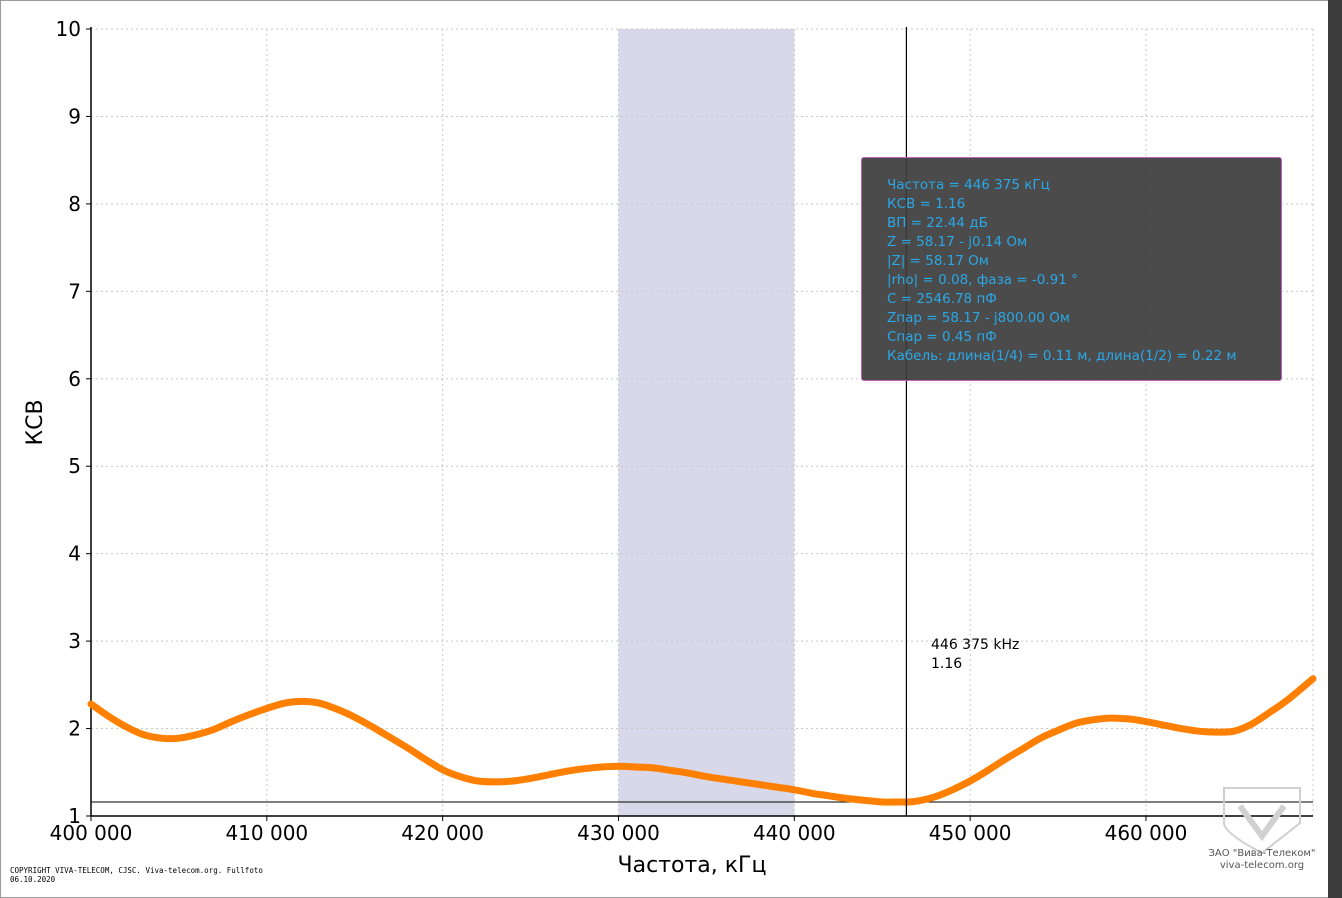 The height and width of the screenshot is (898, 1342). I want to click on y-tick-label-6: 7, so click(74, 291).